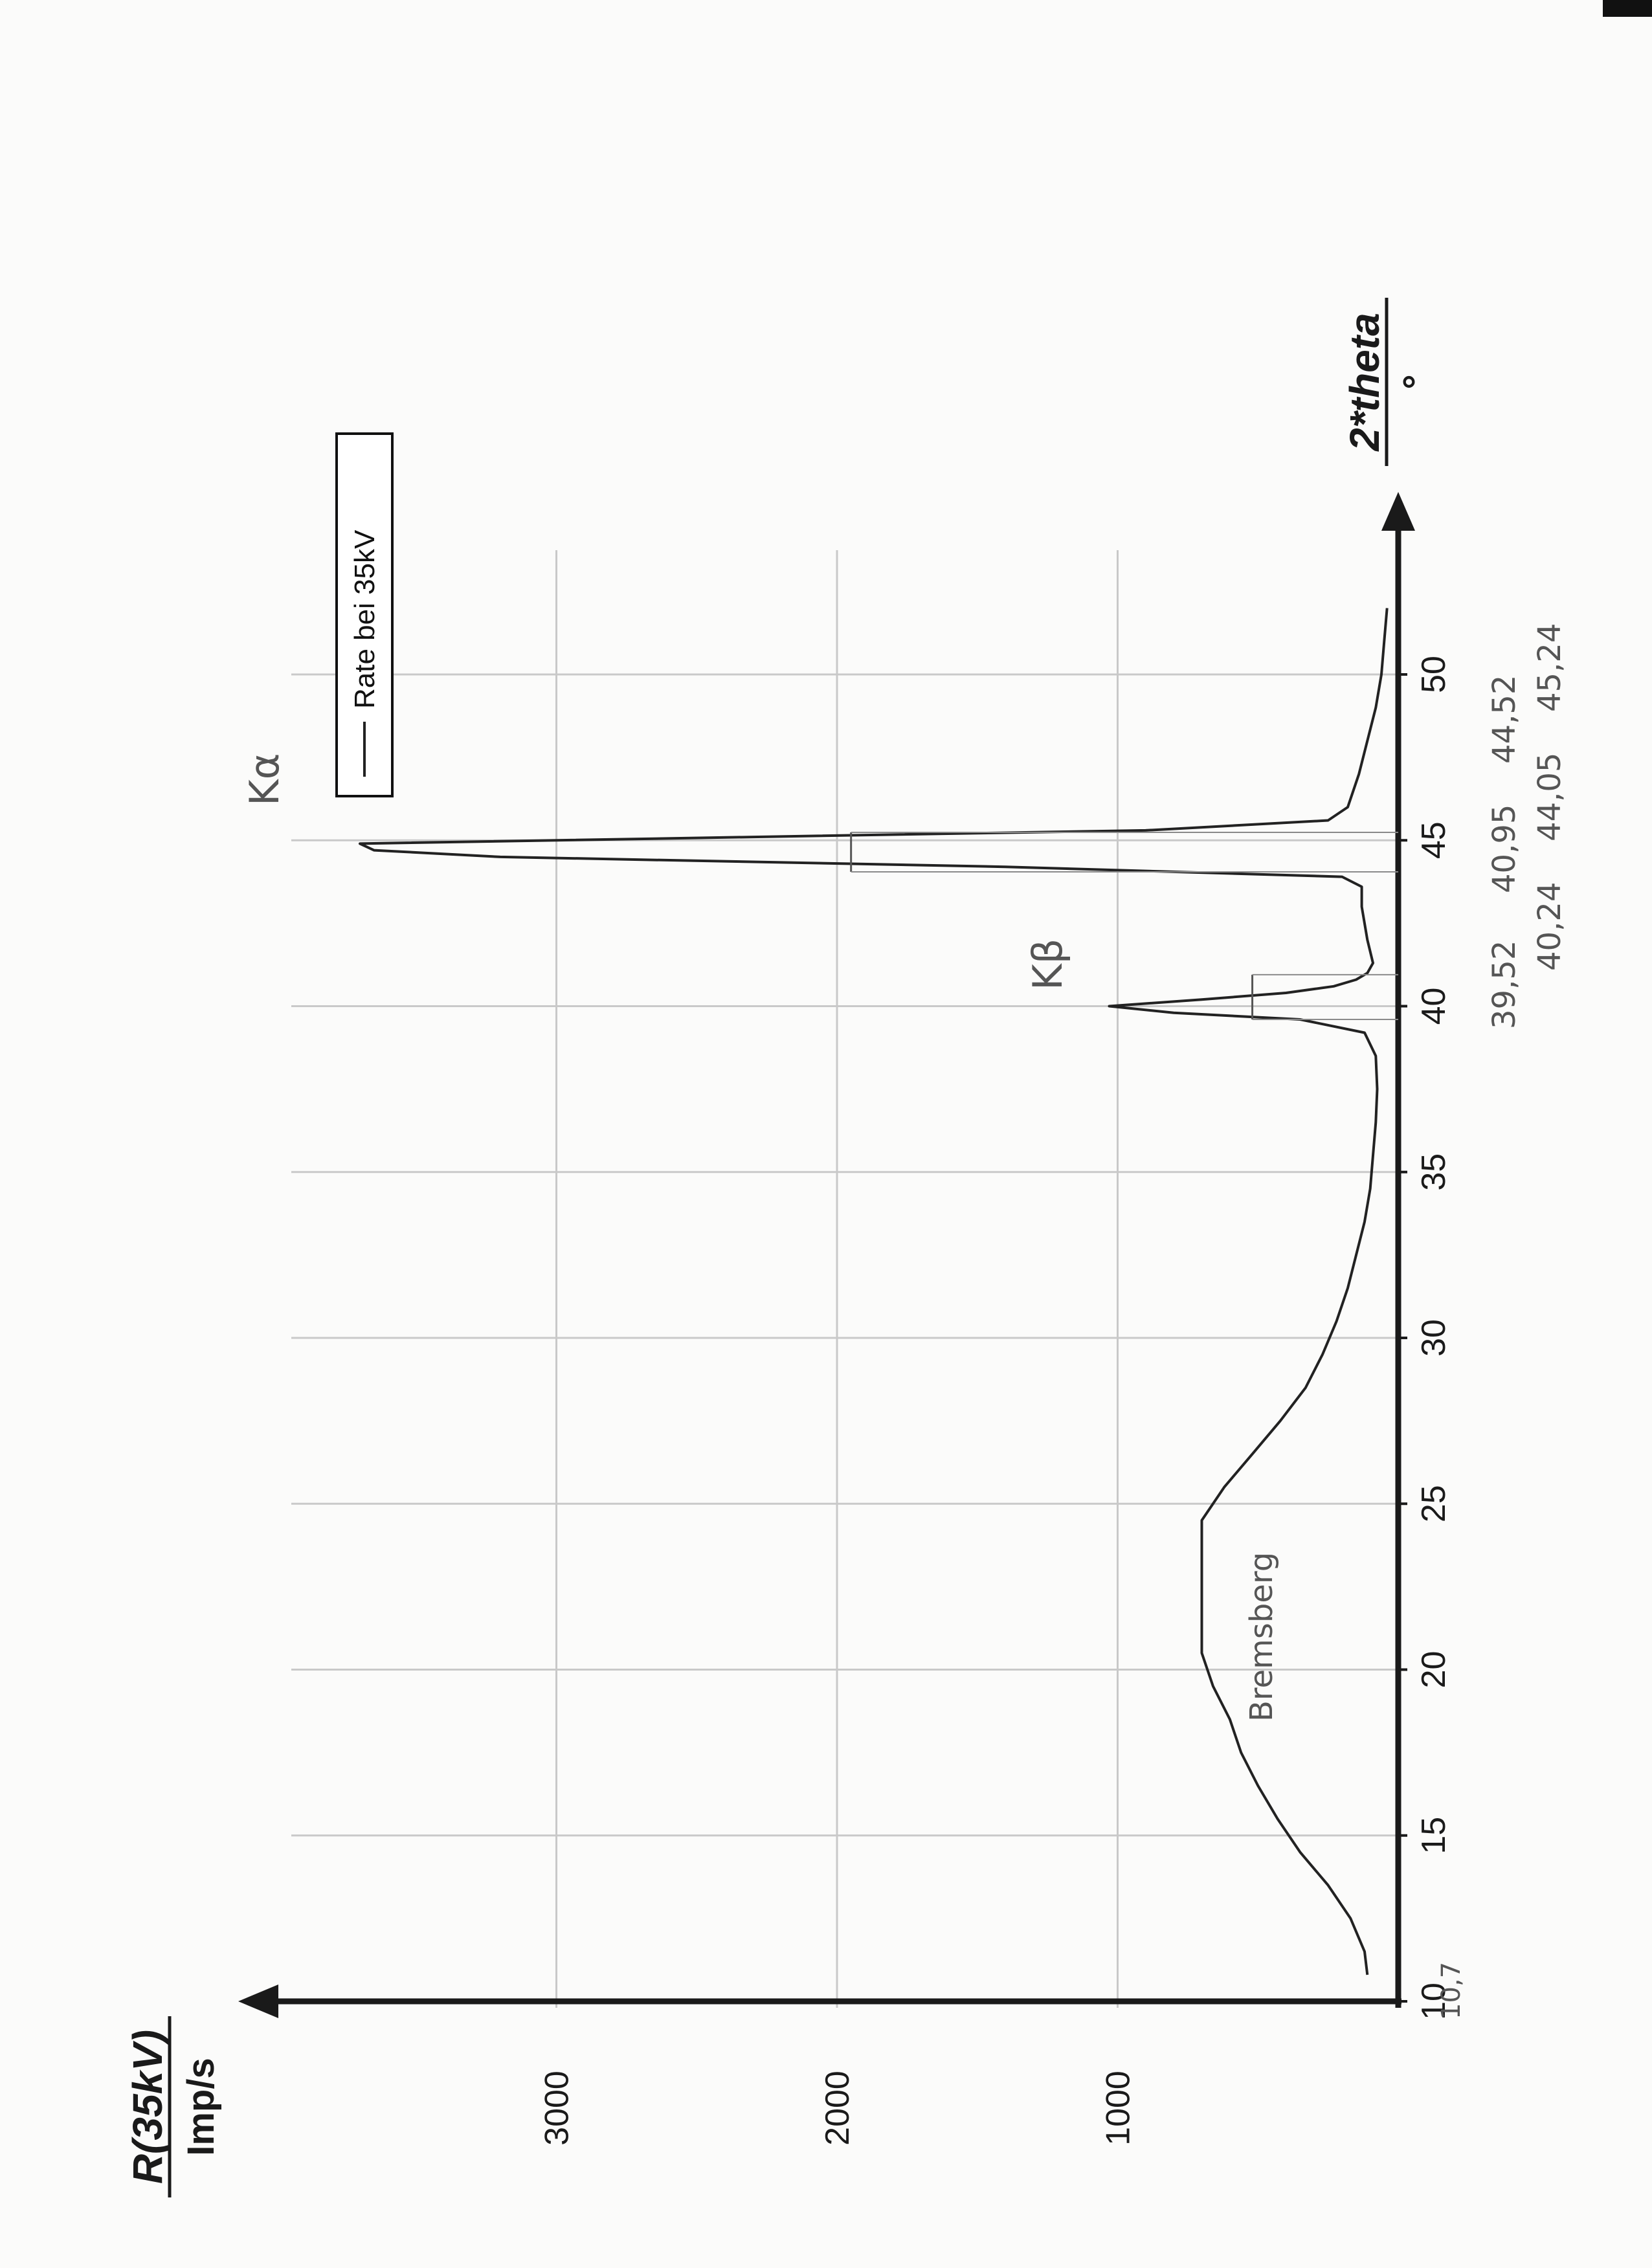 The image size is (1652, 2268). I want to click on annotation-measure-40-24: 40,24, so click(1550, 926).